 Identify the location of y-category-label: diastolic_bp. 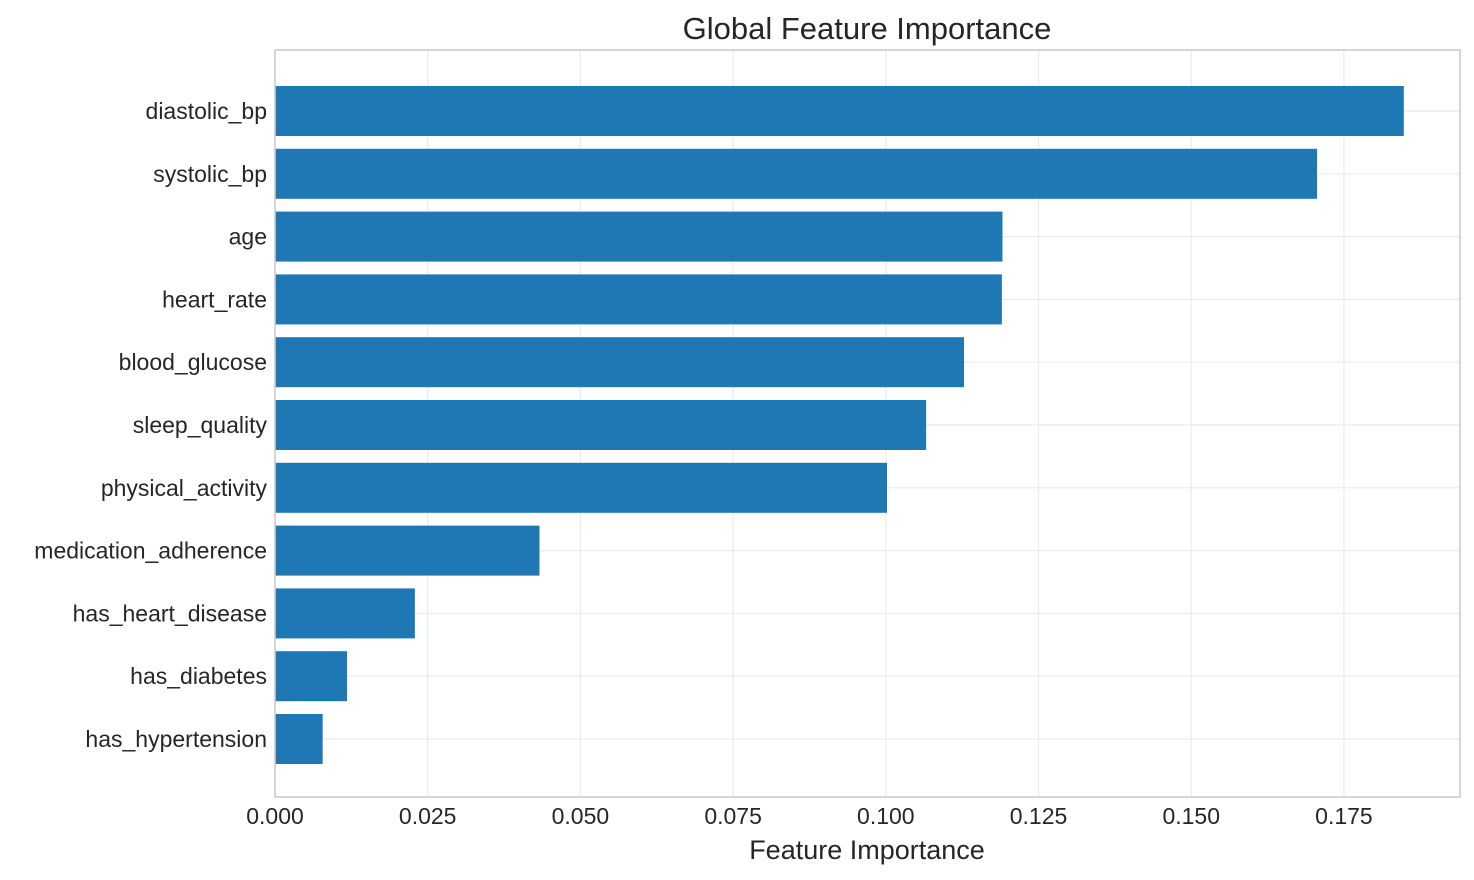
(206, 111).